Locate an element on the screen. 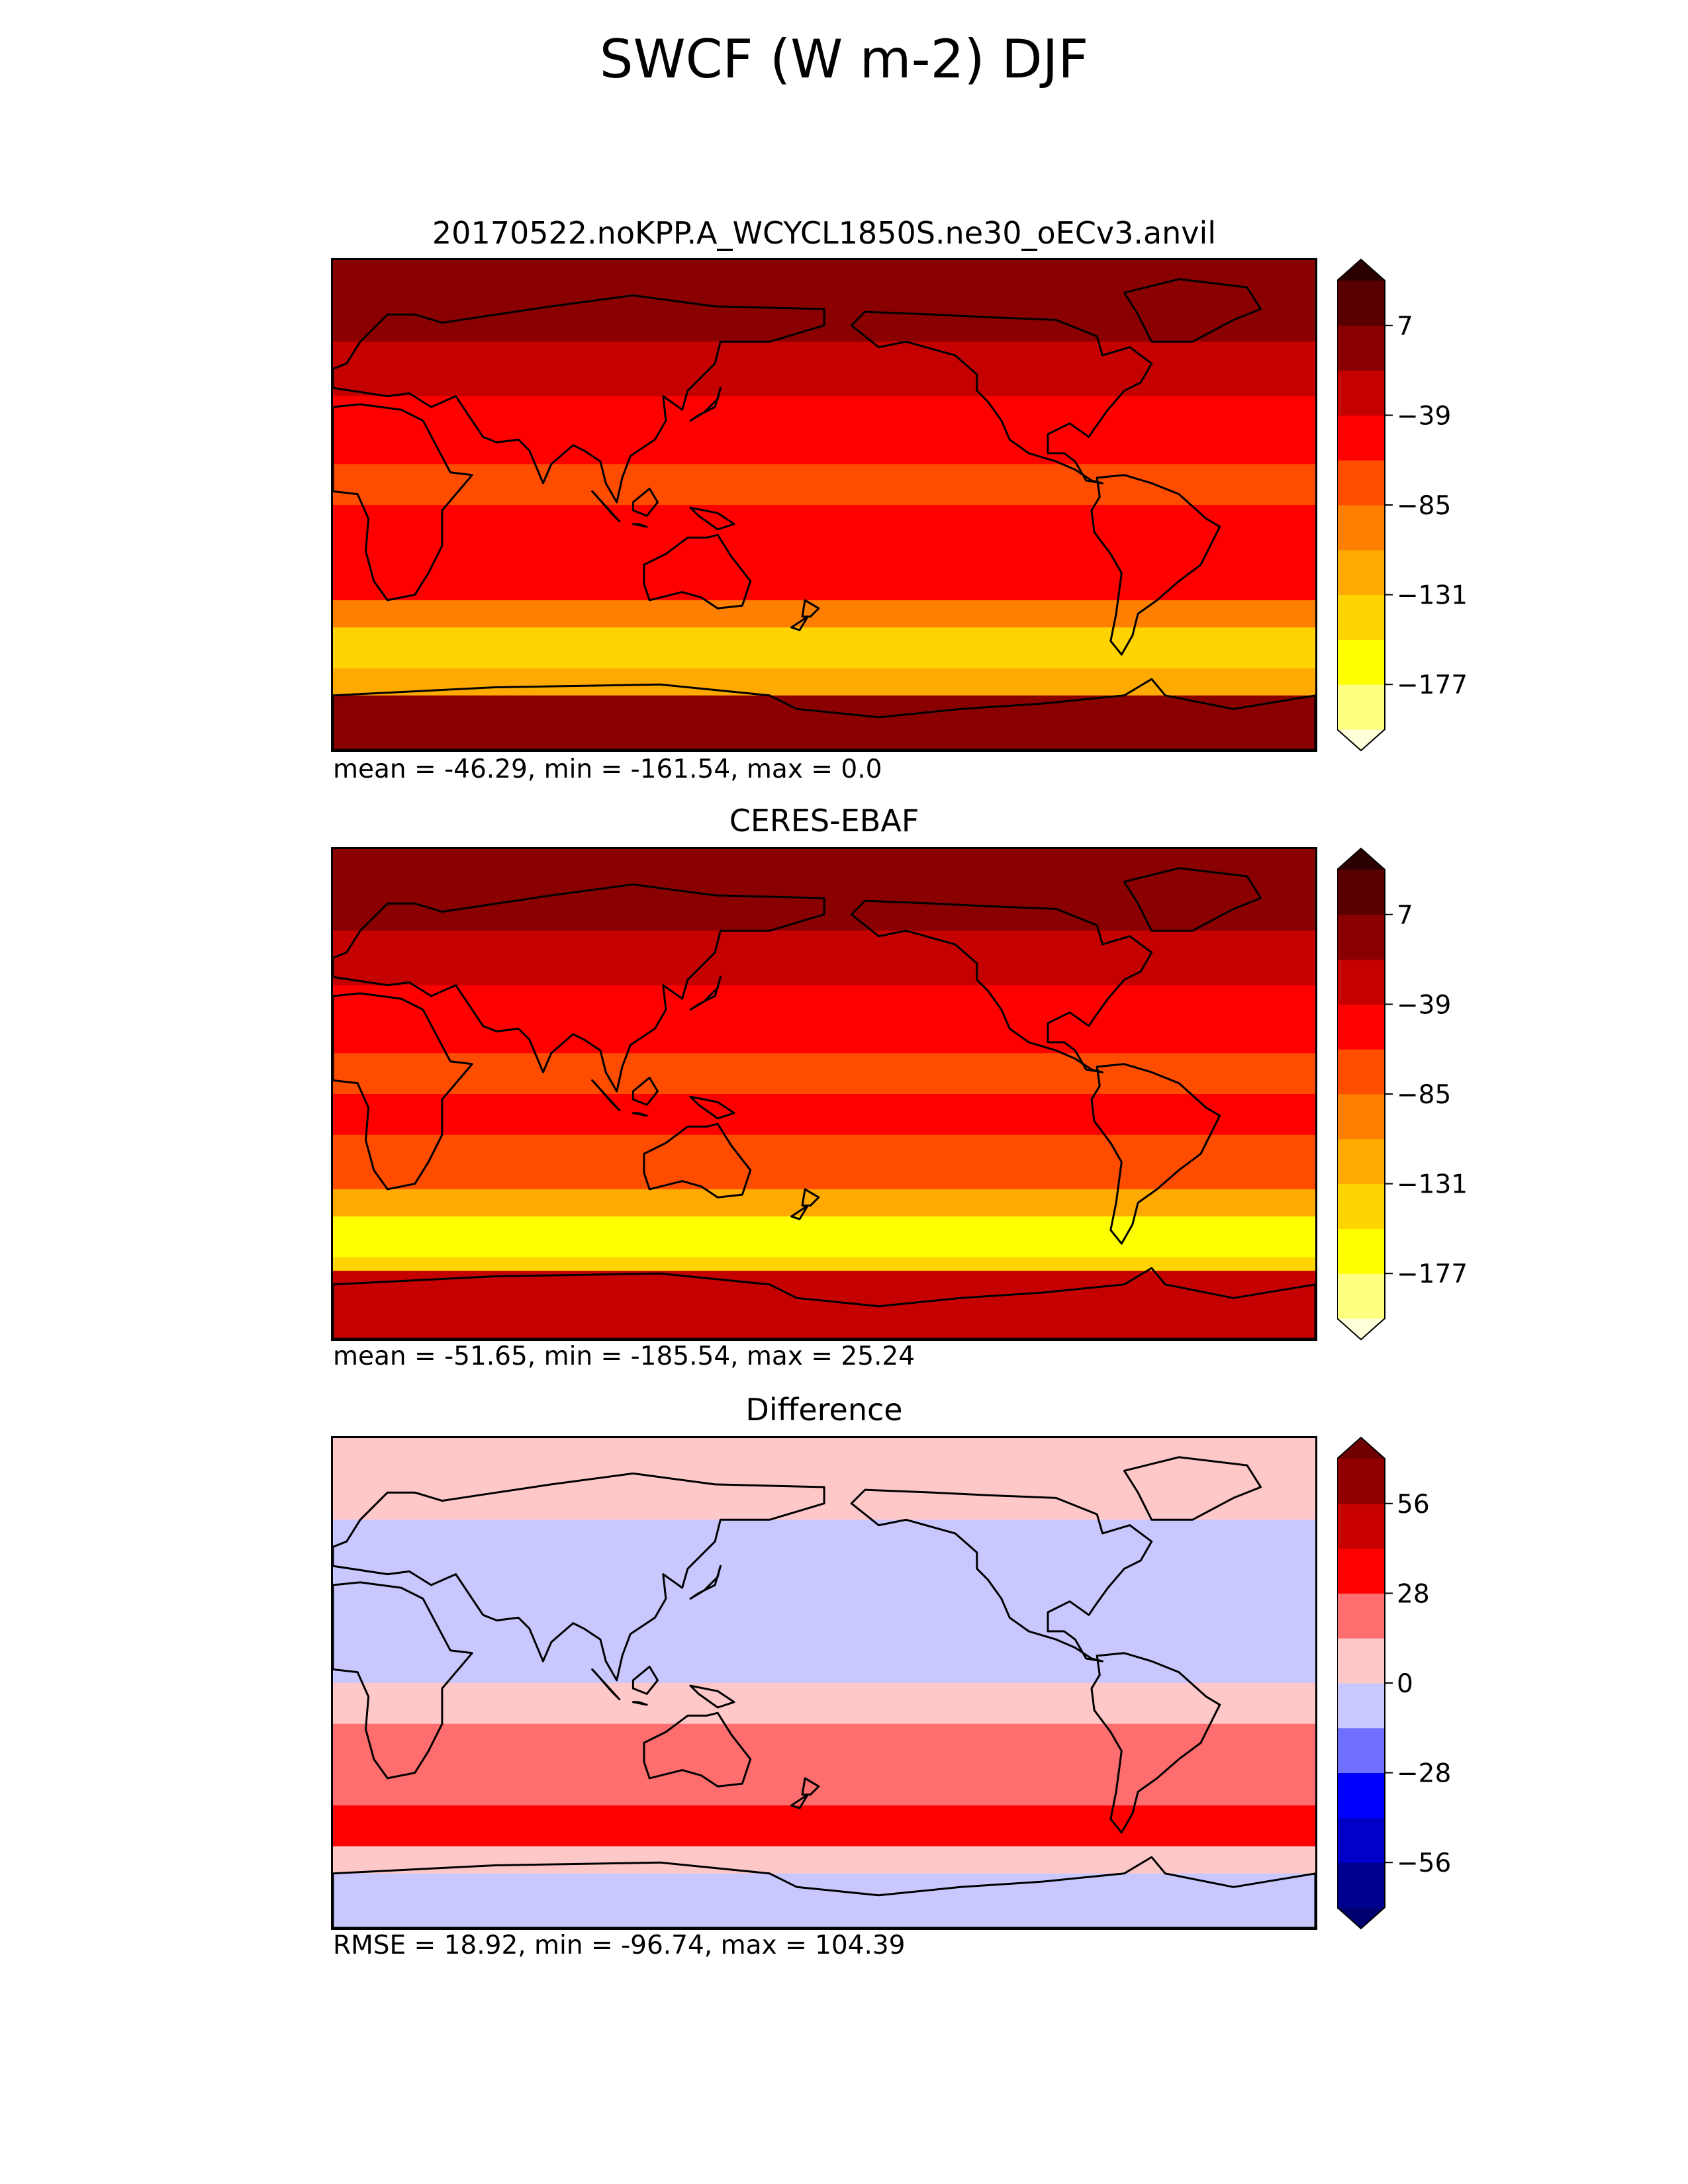  panel-title-difference: Difference is located at coordinates (824, 1410).